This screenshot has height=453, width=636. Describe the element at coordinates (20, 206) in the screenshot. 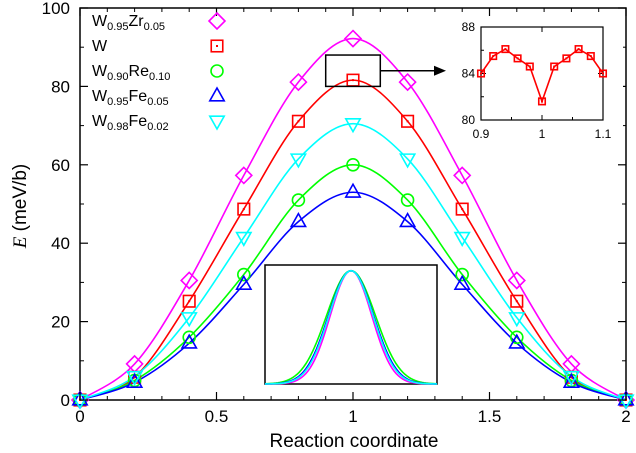

I see `y-axis-title: E (meV/b)` at that location.